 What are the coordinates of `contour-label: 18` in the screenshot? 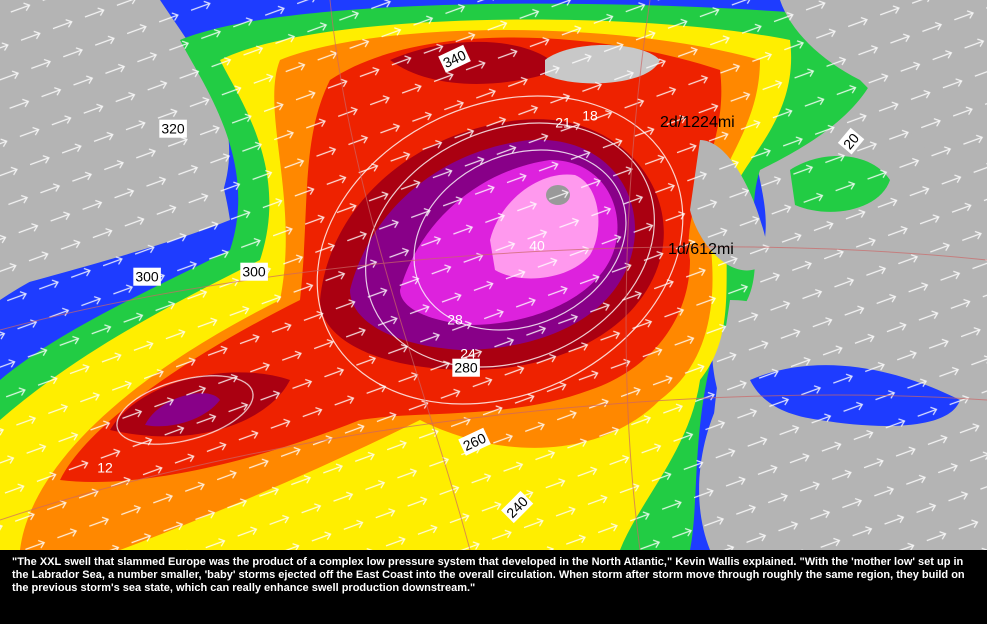 It's located at (590, 116).